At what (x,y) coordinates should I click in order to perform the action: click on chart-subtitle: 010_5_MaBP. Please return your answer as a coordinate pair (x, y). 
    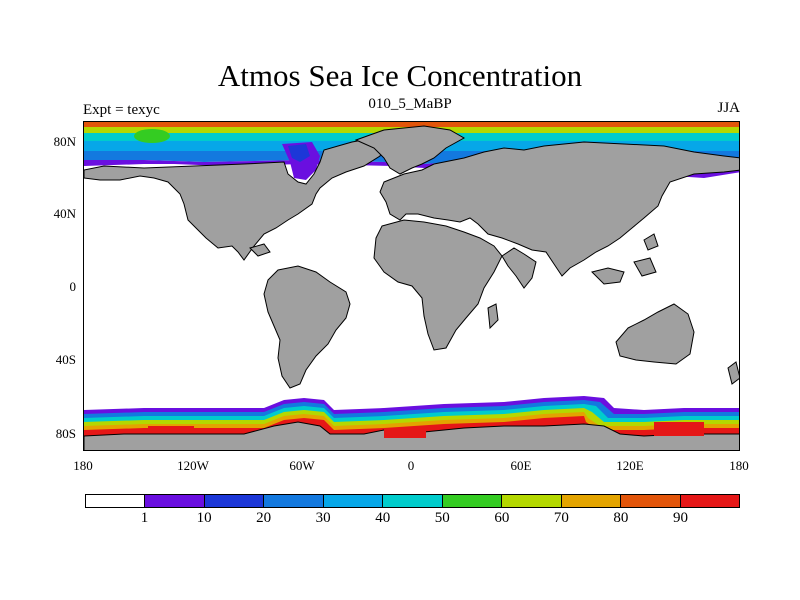
    Looking at the image, I should click on (410, 104).